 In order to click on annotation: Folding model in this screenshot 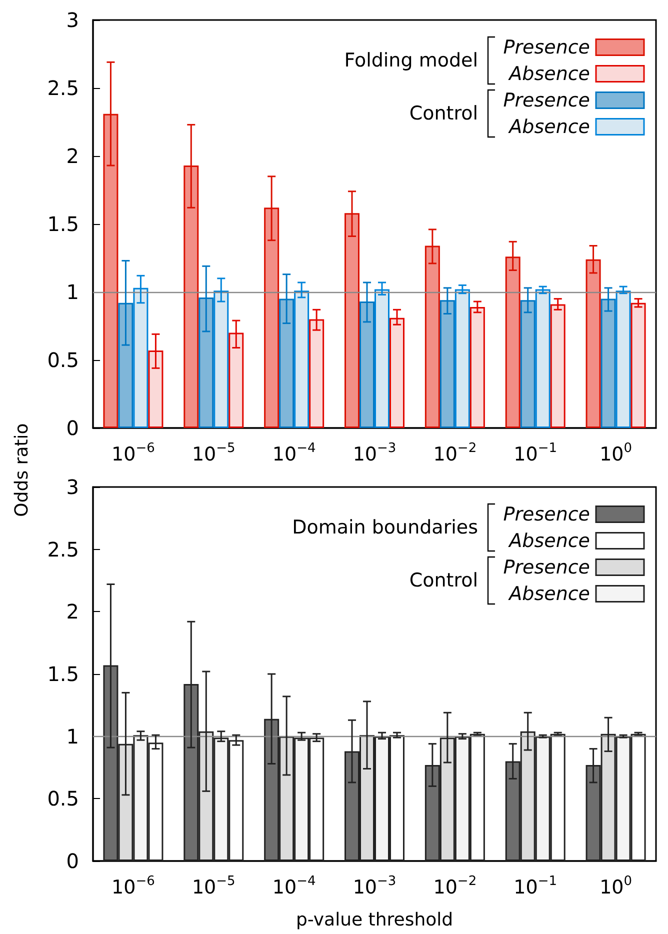, I will do `click(411, 61)`.